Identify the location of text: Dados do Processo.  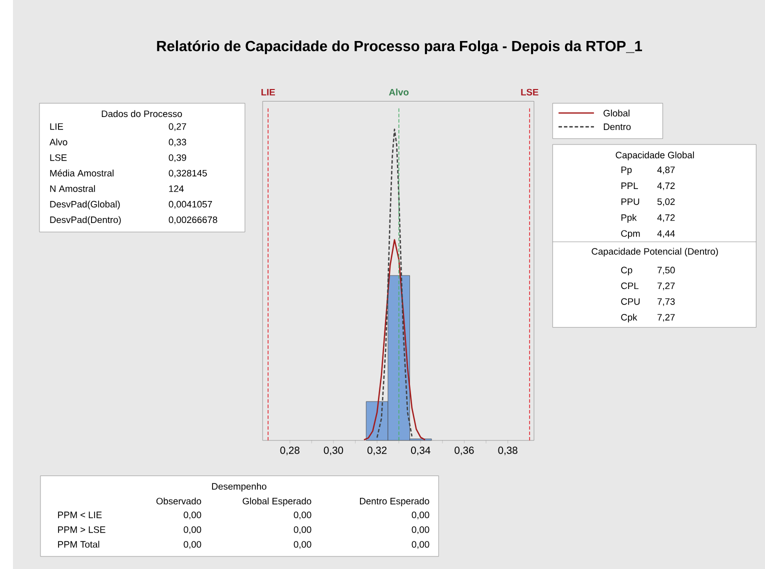
(142, 113).